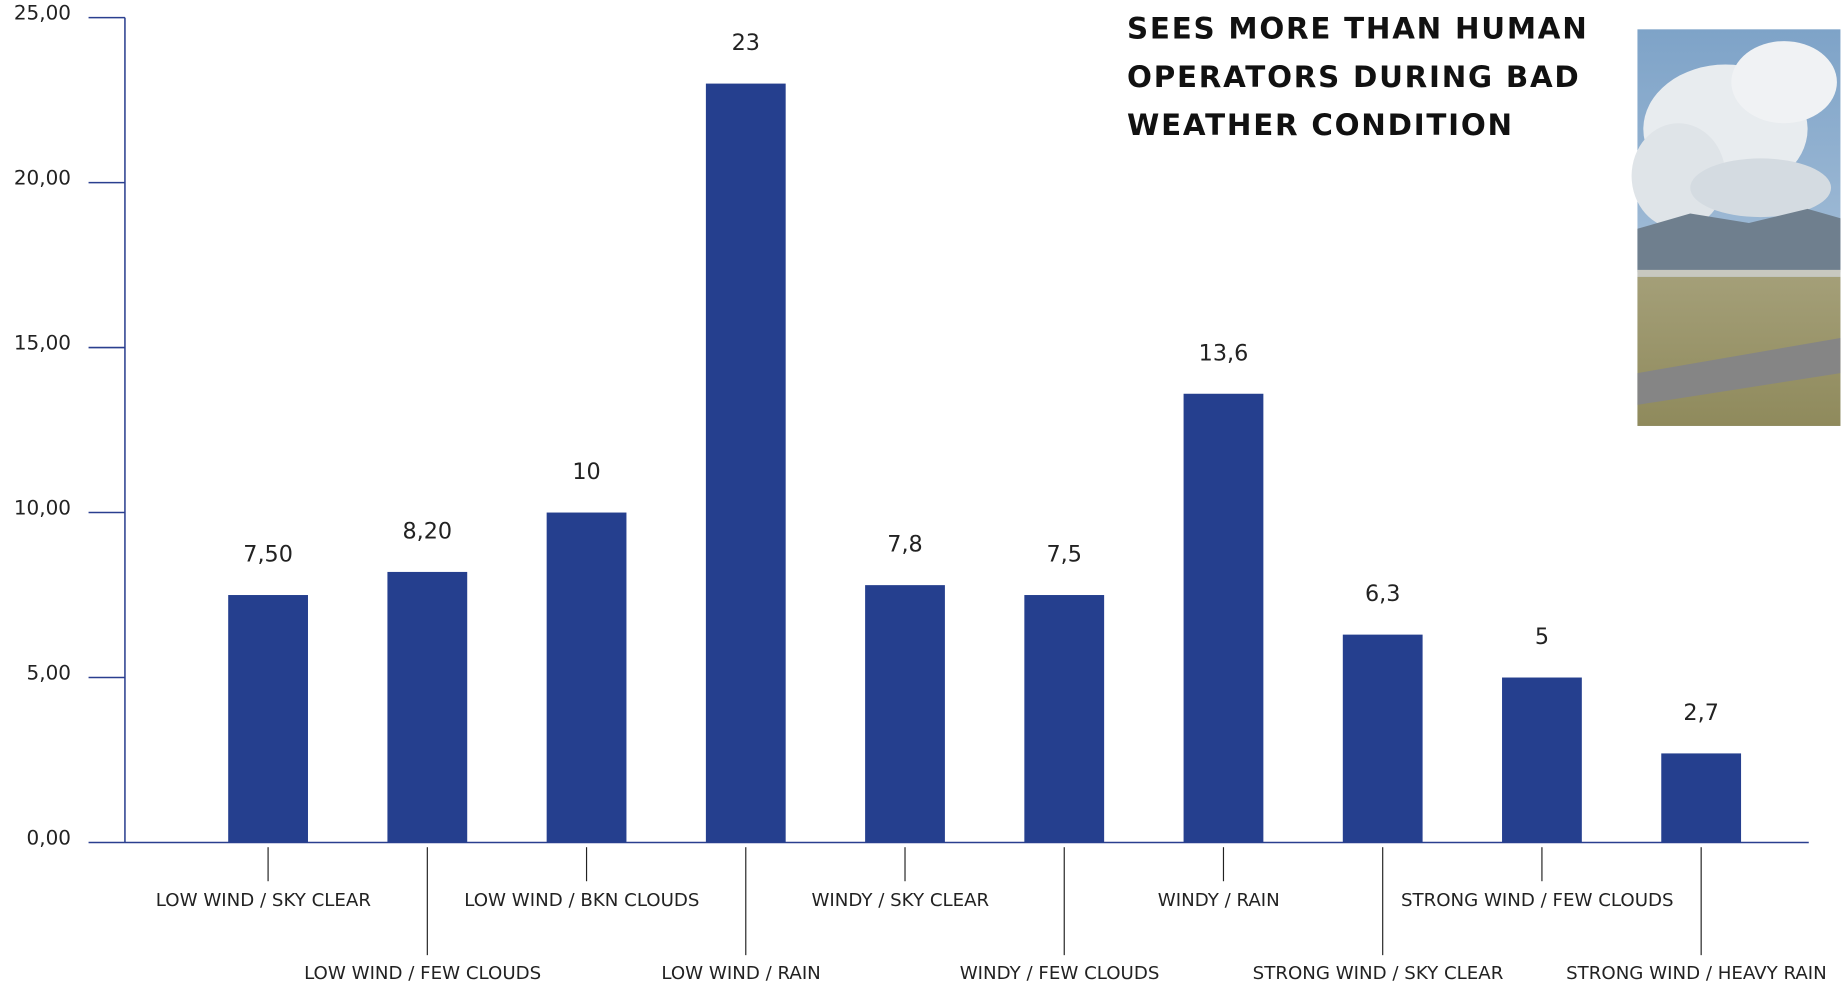 The height and width of the screenshot is (988, 1841). What do you see at coordinates (900, 900) in the screenshot?
I see `x-tick-label: WINDY / SKY CLEAR` at bounding box center [900, 900].